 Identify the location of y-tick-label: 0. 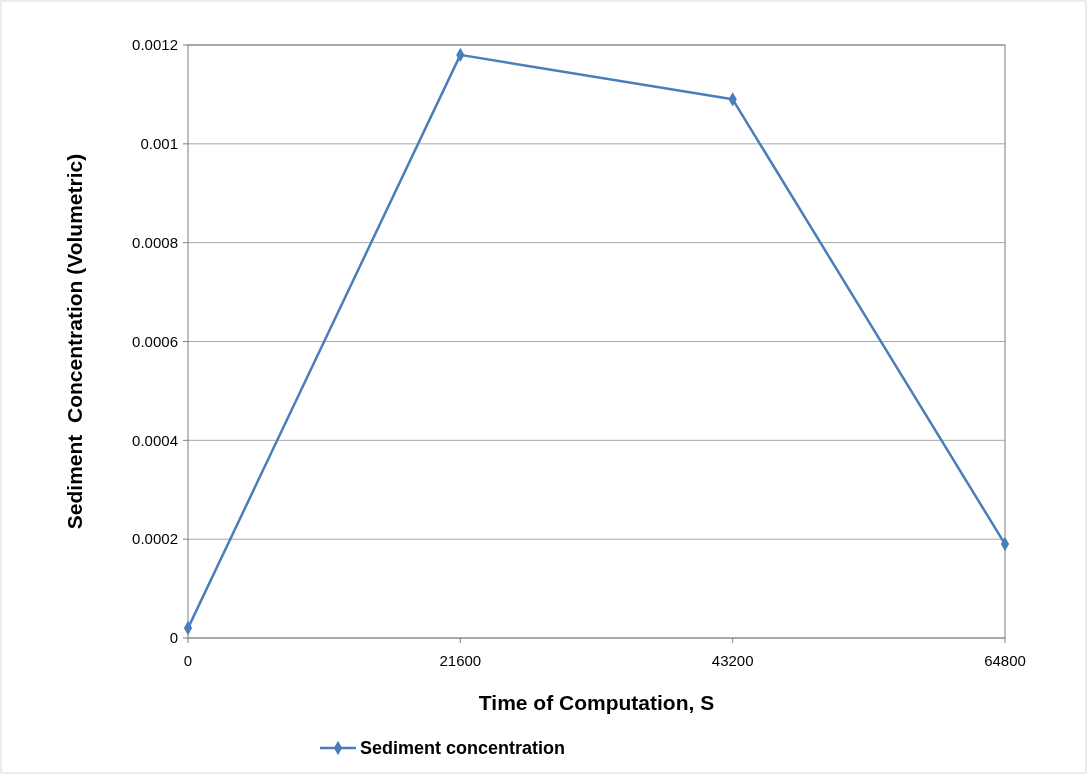
(173, 638).